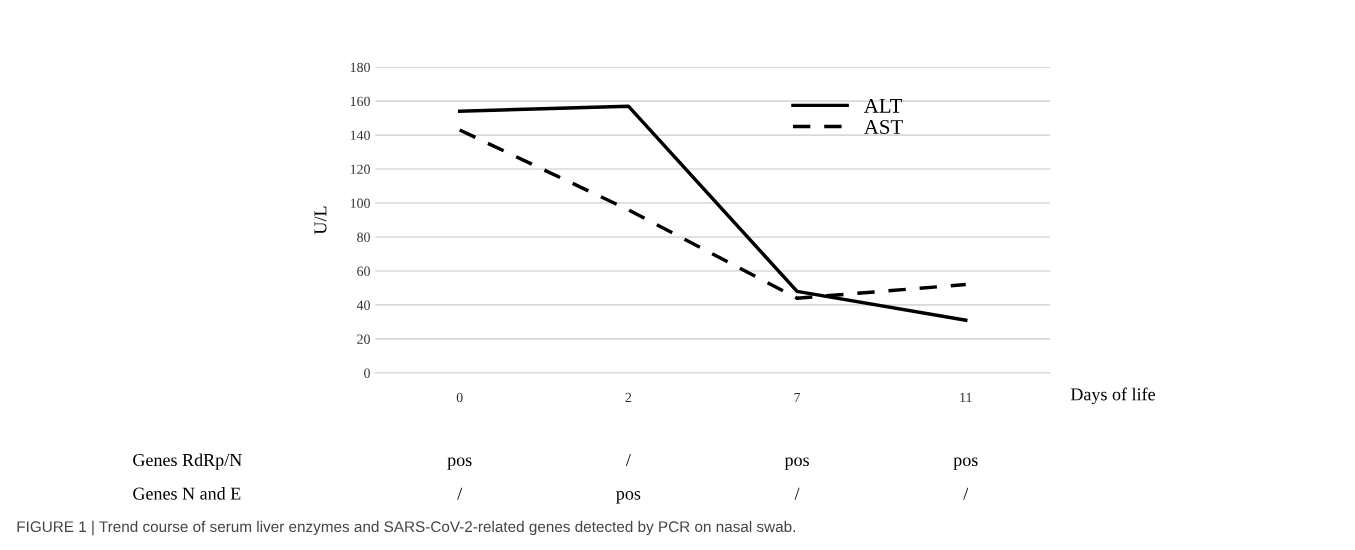 This screenshot has width=1355, height=550. I want to click on x-tick-label: 2, so click(628, 397).